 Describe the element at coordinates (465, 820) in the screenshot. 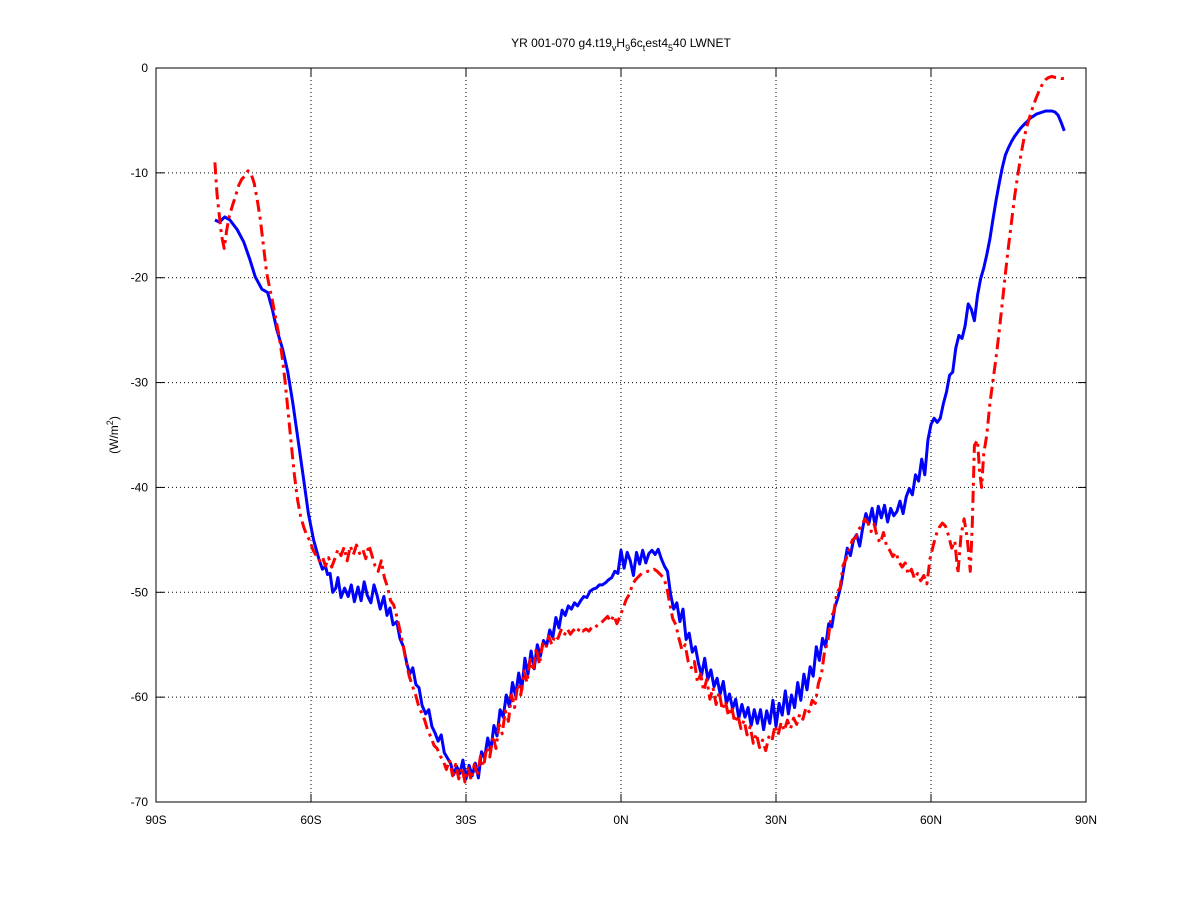

I see `x-tick-label: 30S` at that location.